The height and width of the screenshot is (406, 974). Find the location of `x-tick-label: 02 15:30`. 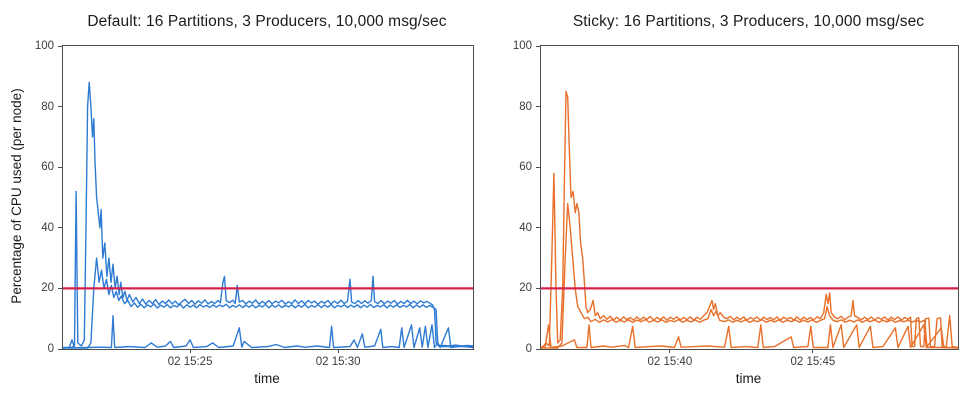

x-tick-label: 02 15:30 is located at coordinates (338, 362).